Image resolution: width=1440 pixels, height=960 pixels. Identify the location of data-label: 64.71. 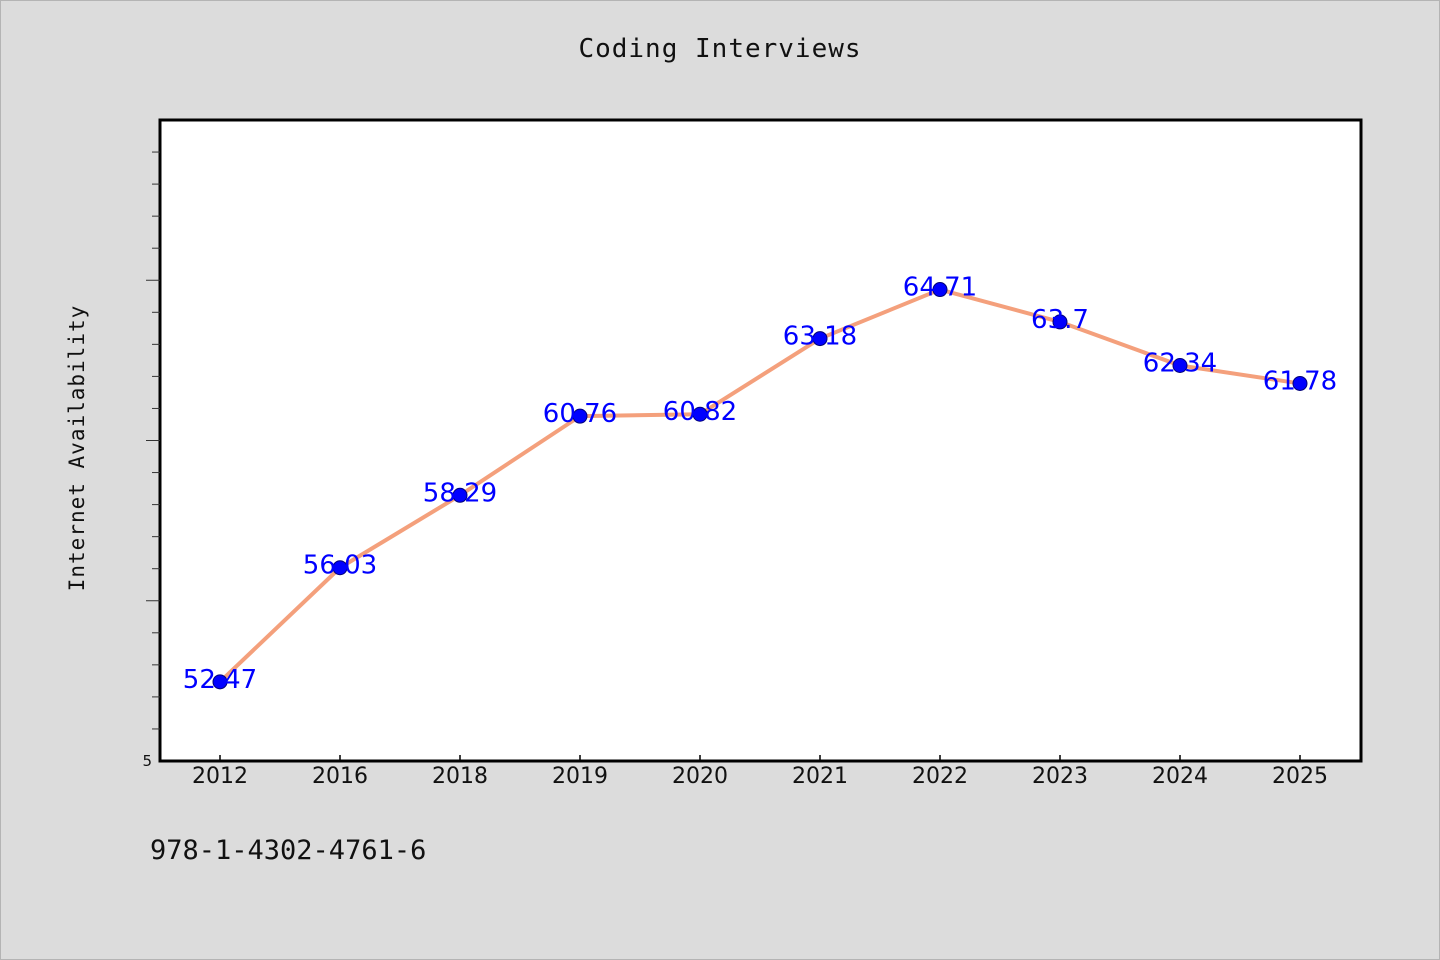
(940, 288).